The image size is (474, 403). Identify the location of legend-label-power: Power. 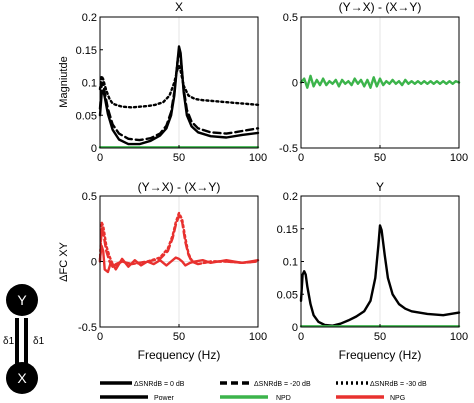
(164, 398).